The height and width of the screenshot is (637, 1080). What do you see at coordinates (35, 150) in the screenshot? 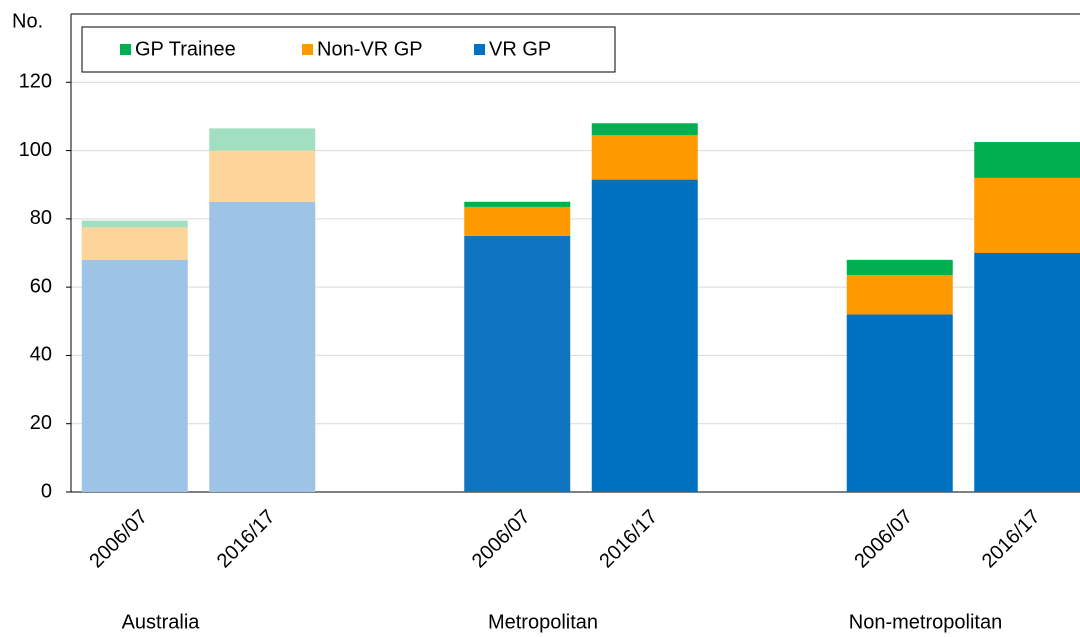
I see `y-tick-label: 100` at bounding box center [35, 150].